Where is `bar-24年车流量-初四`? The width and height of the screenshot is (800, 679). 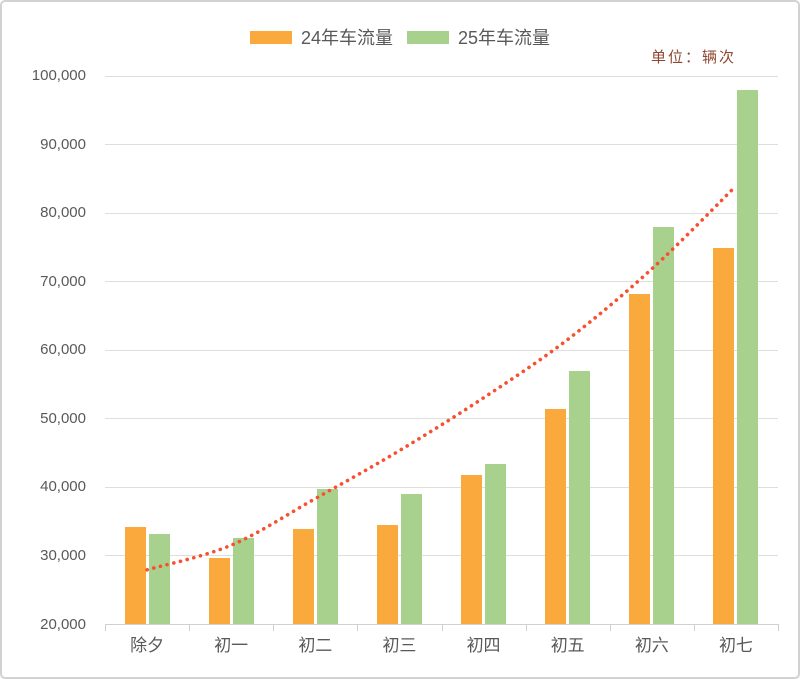
bar-24年车流量-初四 is located at coordinates (472, 549).